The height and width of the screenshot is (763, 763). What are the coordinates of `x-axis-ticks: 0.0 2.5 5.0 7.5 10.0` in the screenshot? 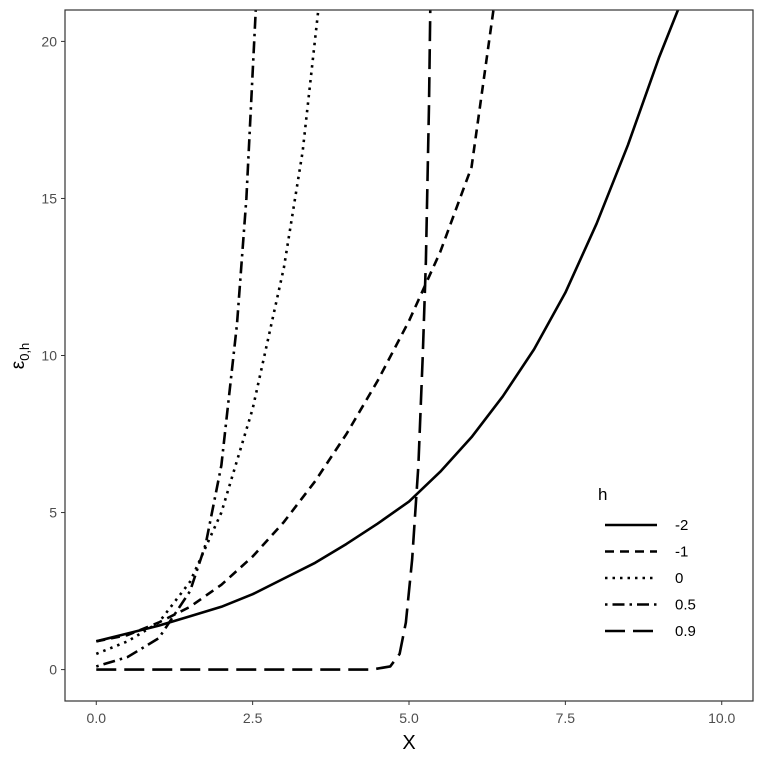 It's located at (411, 713).